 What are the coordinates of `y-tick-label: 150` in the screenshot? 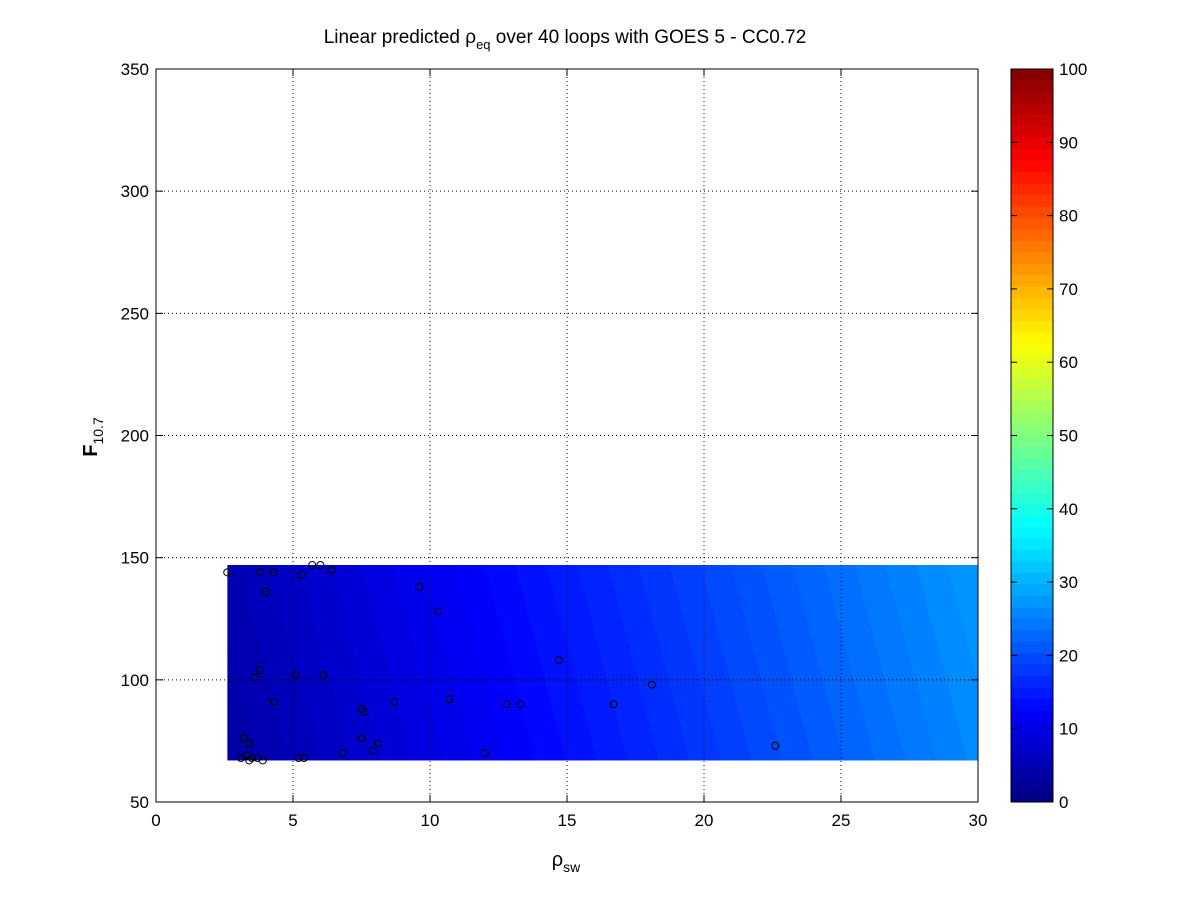 It's located at (135, 558).